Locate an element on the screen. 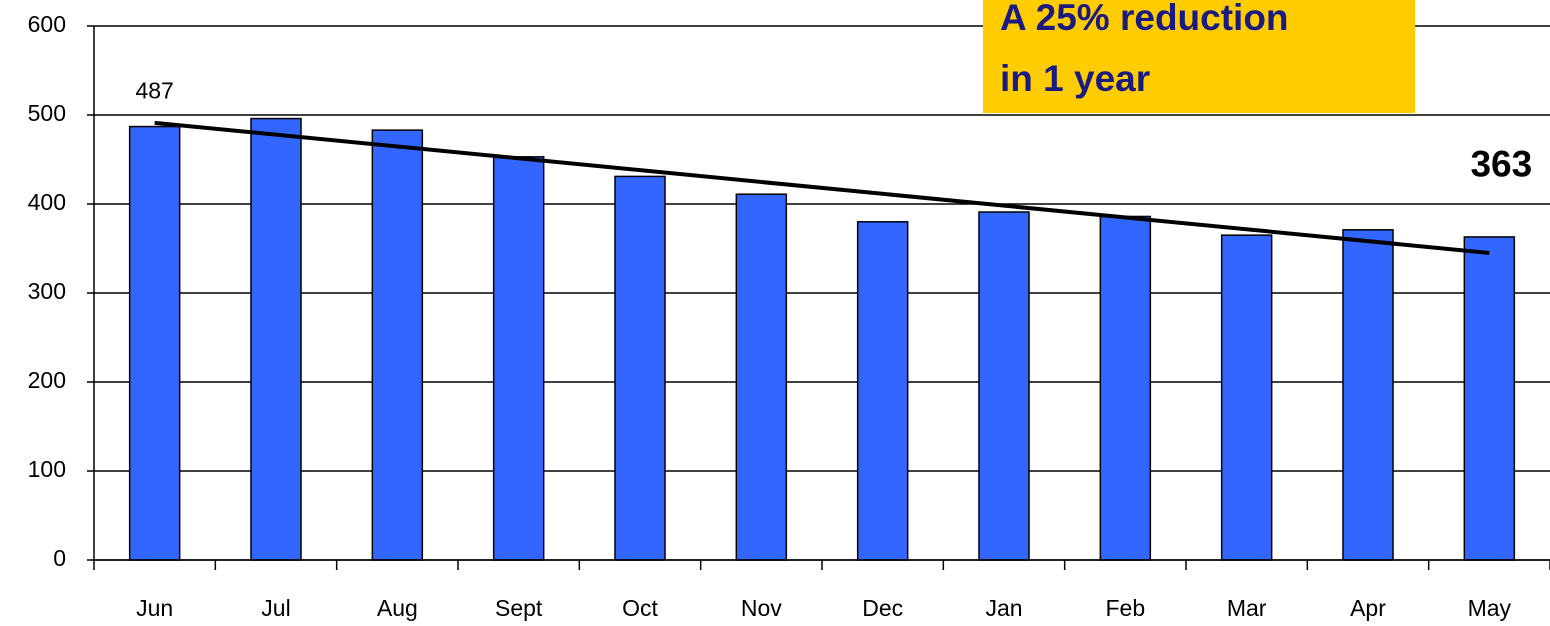 The height and width of the screenshot is (626, 1550). y-tick-label: 500 is located at coordinates (47, 113).